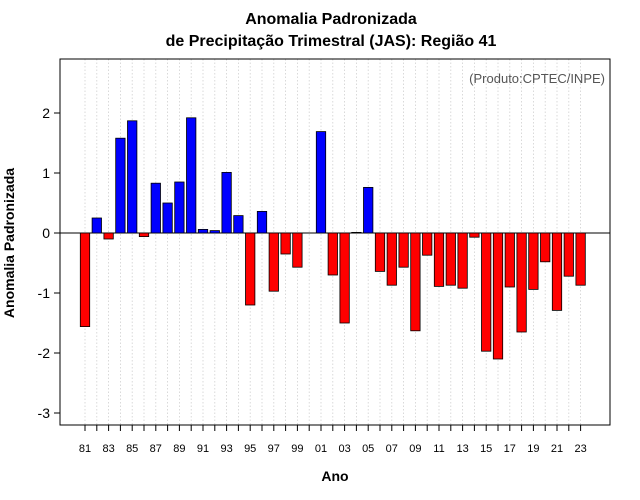  I want to click on x-tick-label: 21, so click(557, 449).